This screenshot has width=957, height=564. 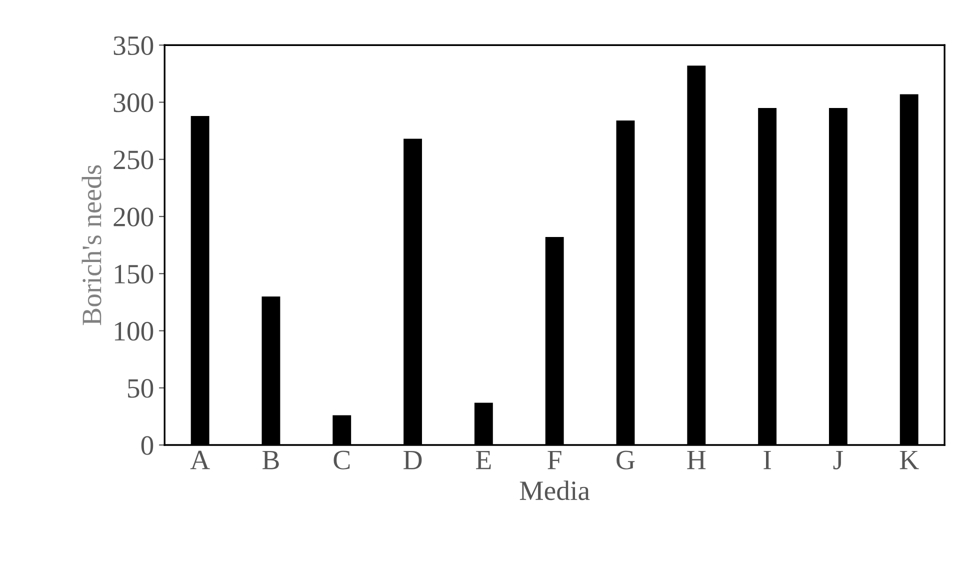 I want to click on x-tick-label: A, so click(x=200, y=460).